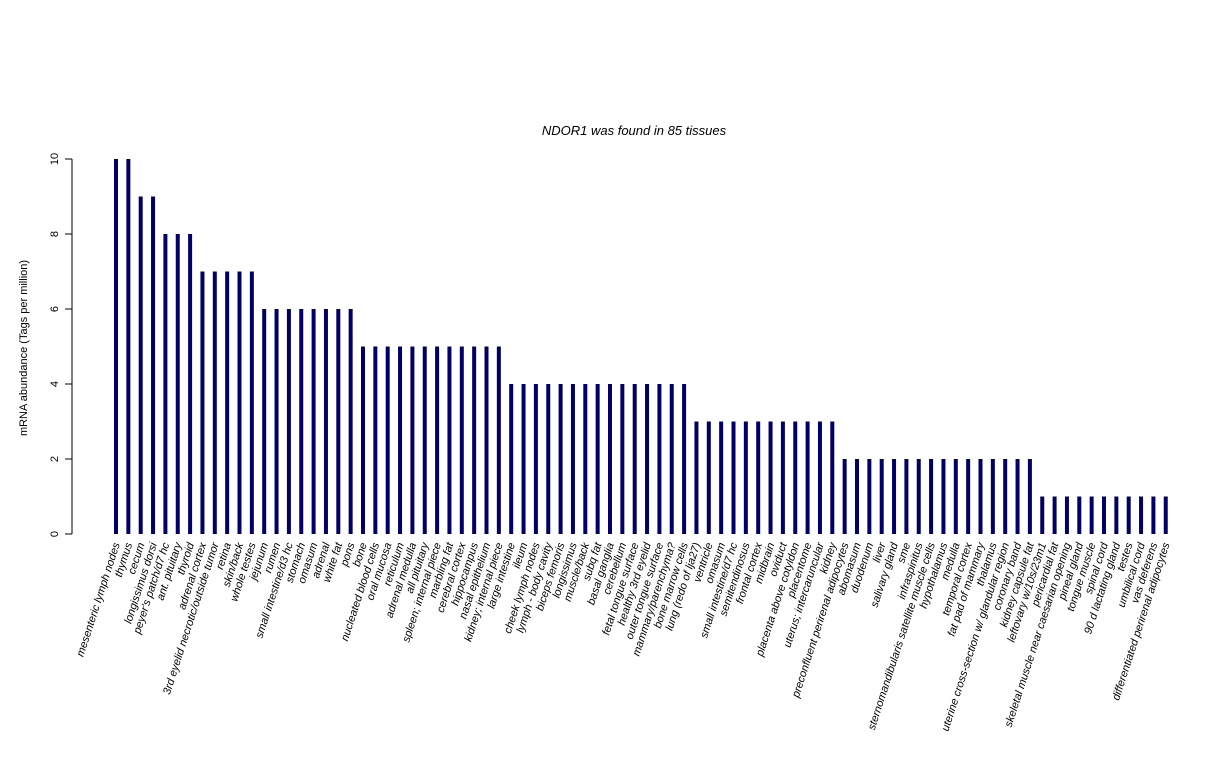 Image resolution: width=1224 pixels, height=768 pixels. I want to click on y-tick-label: 4, so click(55, 384).